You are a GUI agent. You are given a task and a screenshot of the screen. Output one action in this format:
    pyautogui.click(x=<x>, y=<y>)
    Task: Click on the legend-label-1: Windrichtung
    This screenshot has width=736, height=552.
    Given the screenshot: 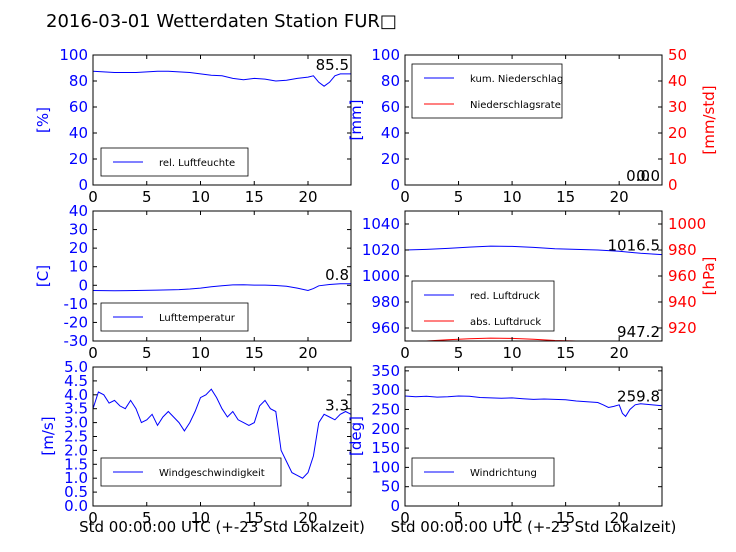 What is the action you would take?
    pyautogui.click(x=503, y=473)
    